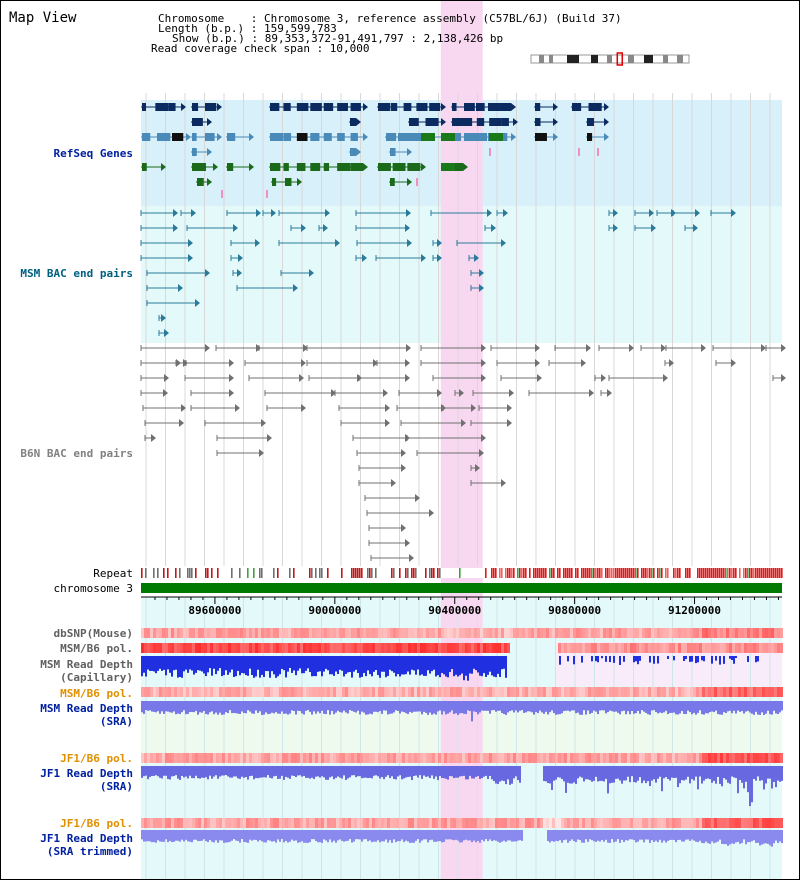 The height and width of the screenshot is (880, 800). What do you see at coordinates (86, 715) in the screenshot?
I see `msm-depth-sra-label: MSM Read Depth (SRA)` at bounding box center [86, 715].